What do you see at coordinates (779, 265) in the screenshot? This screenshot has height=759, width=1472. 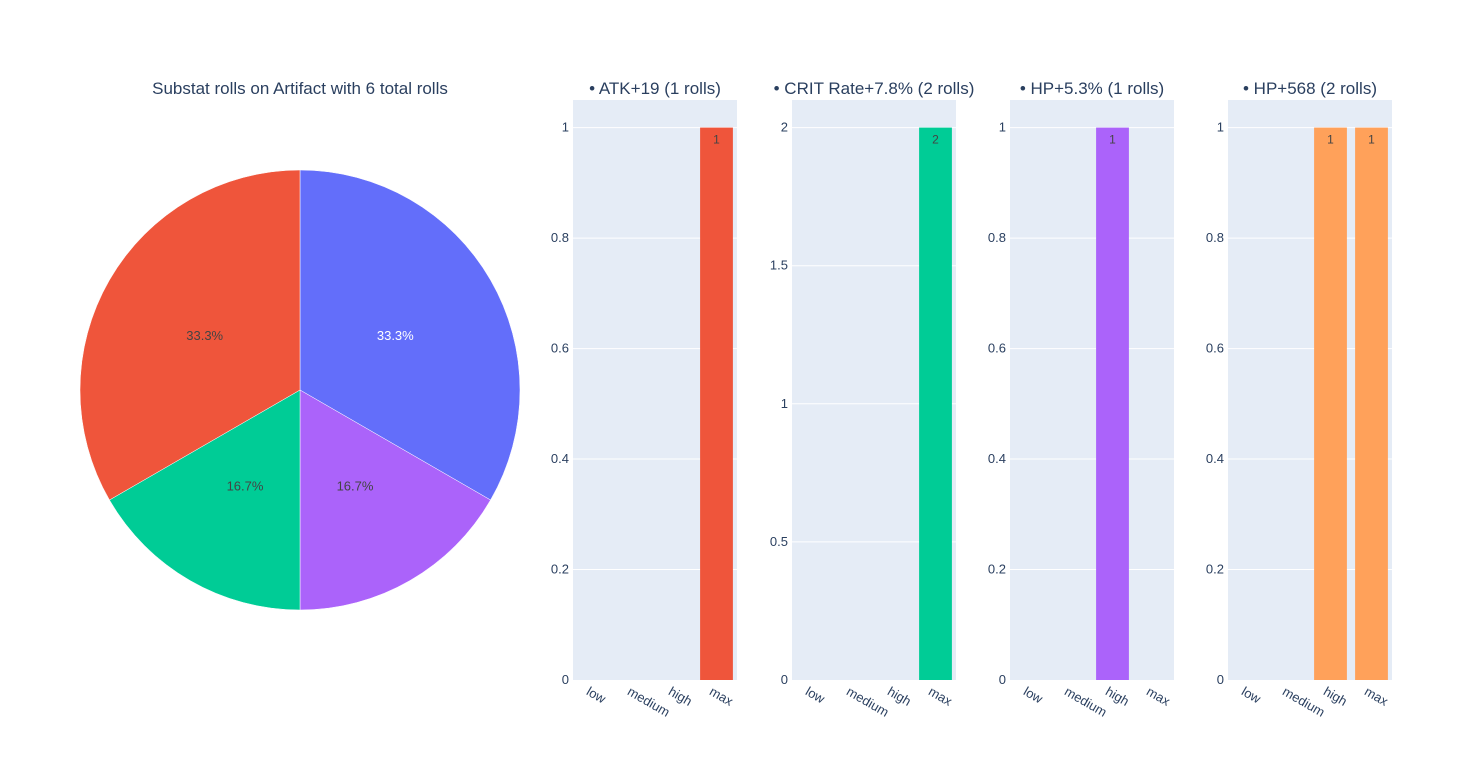 I see `y-tick-label: 1.5` at bounding box center [779, 265].